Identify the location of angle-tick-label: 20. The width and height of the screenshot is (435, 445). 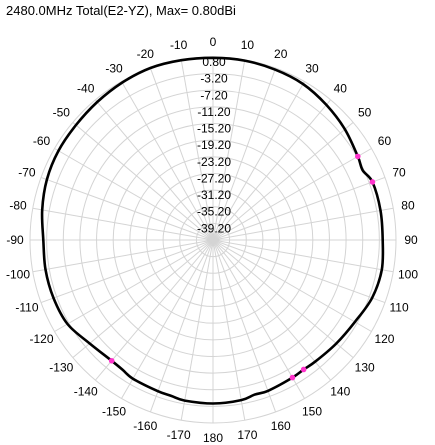
(281, 54).